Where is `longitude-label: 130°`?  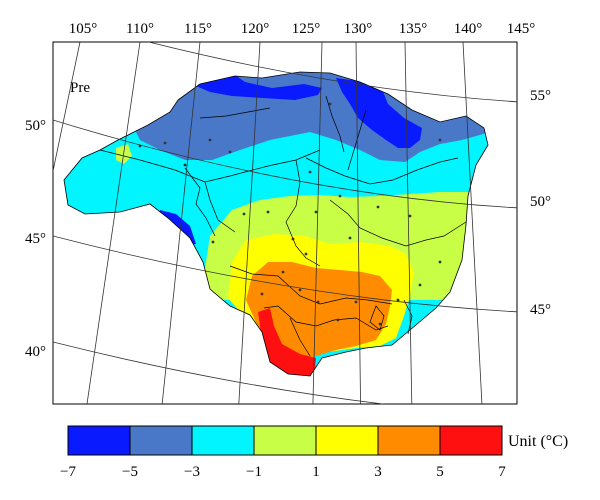 longitude-label: 130° is located at coordinates (358, 29).